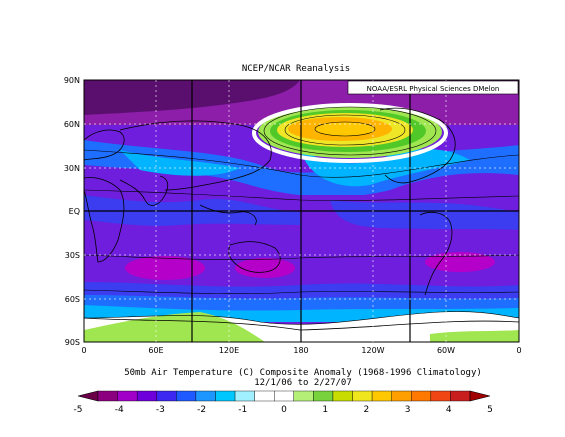 Image resolution: width=565 pixels, height=437 pixels. Describe the element at coordinates (372, 350) in the screenshot. I see `lon-label: 120W` at that location.